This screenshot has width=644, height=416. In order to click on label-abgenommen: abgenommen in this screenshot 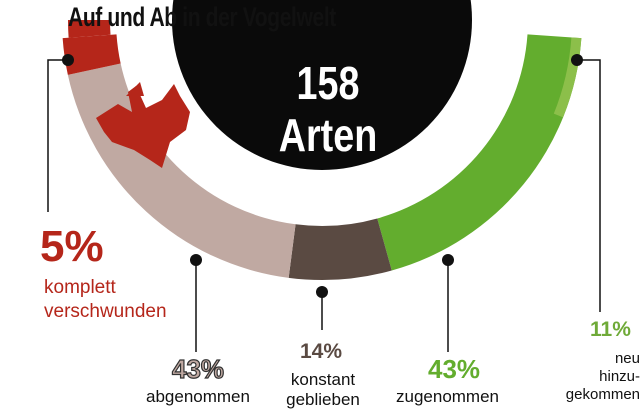, I will do `click(198, 397)`.